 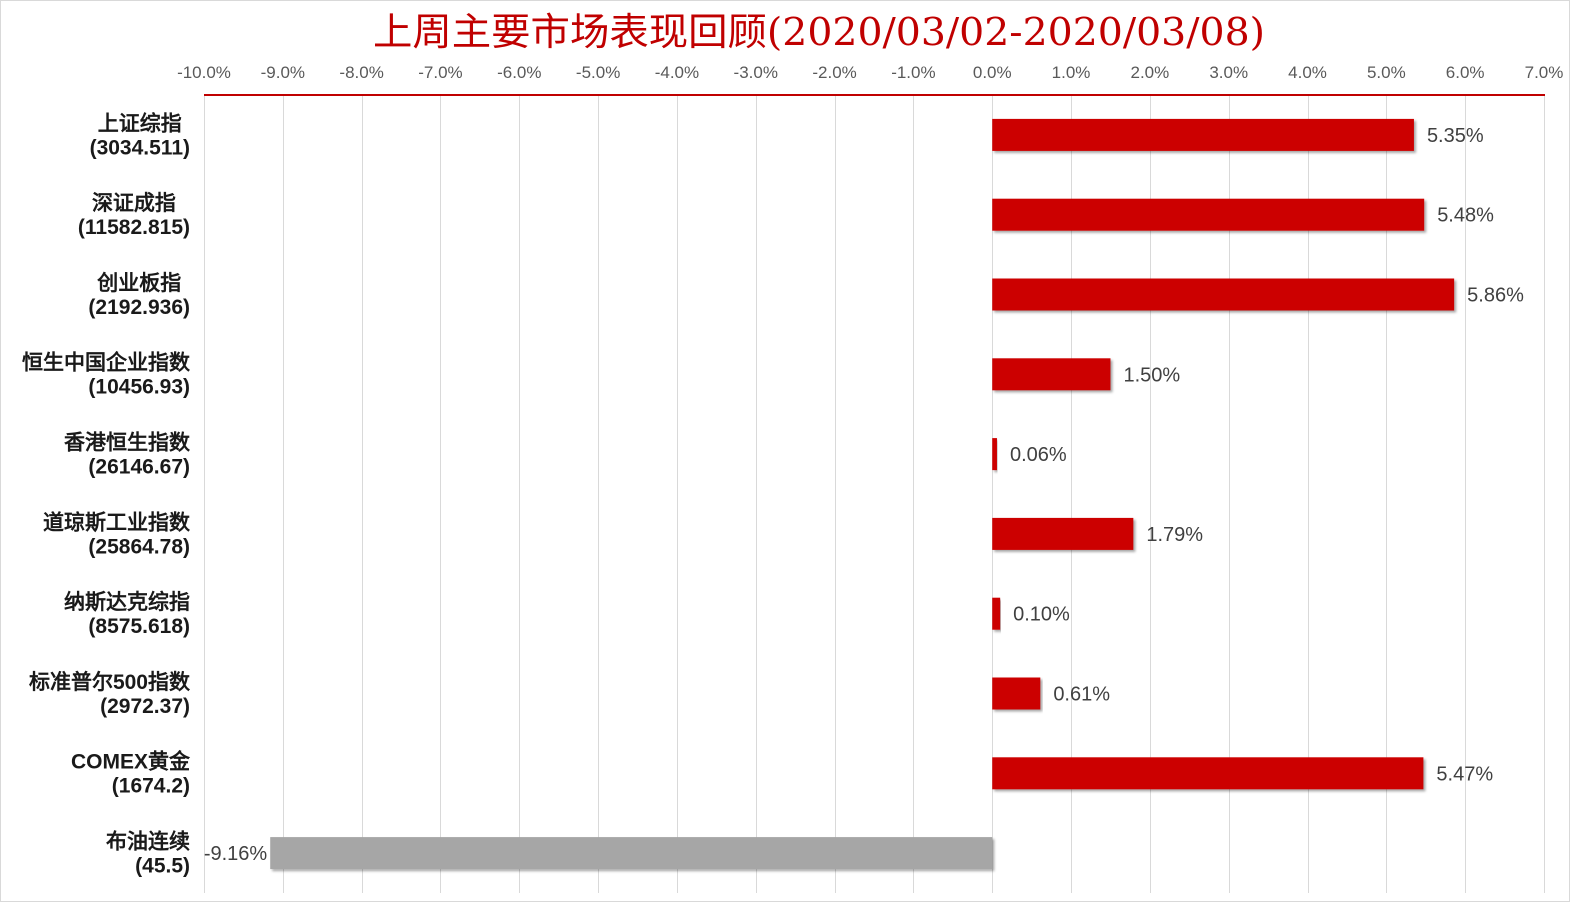 I want to click on x-tick-label: 6.0%, so click(x=1465, y=72).